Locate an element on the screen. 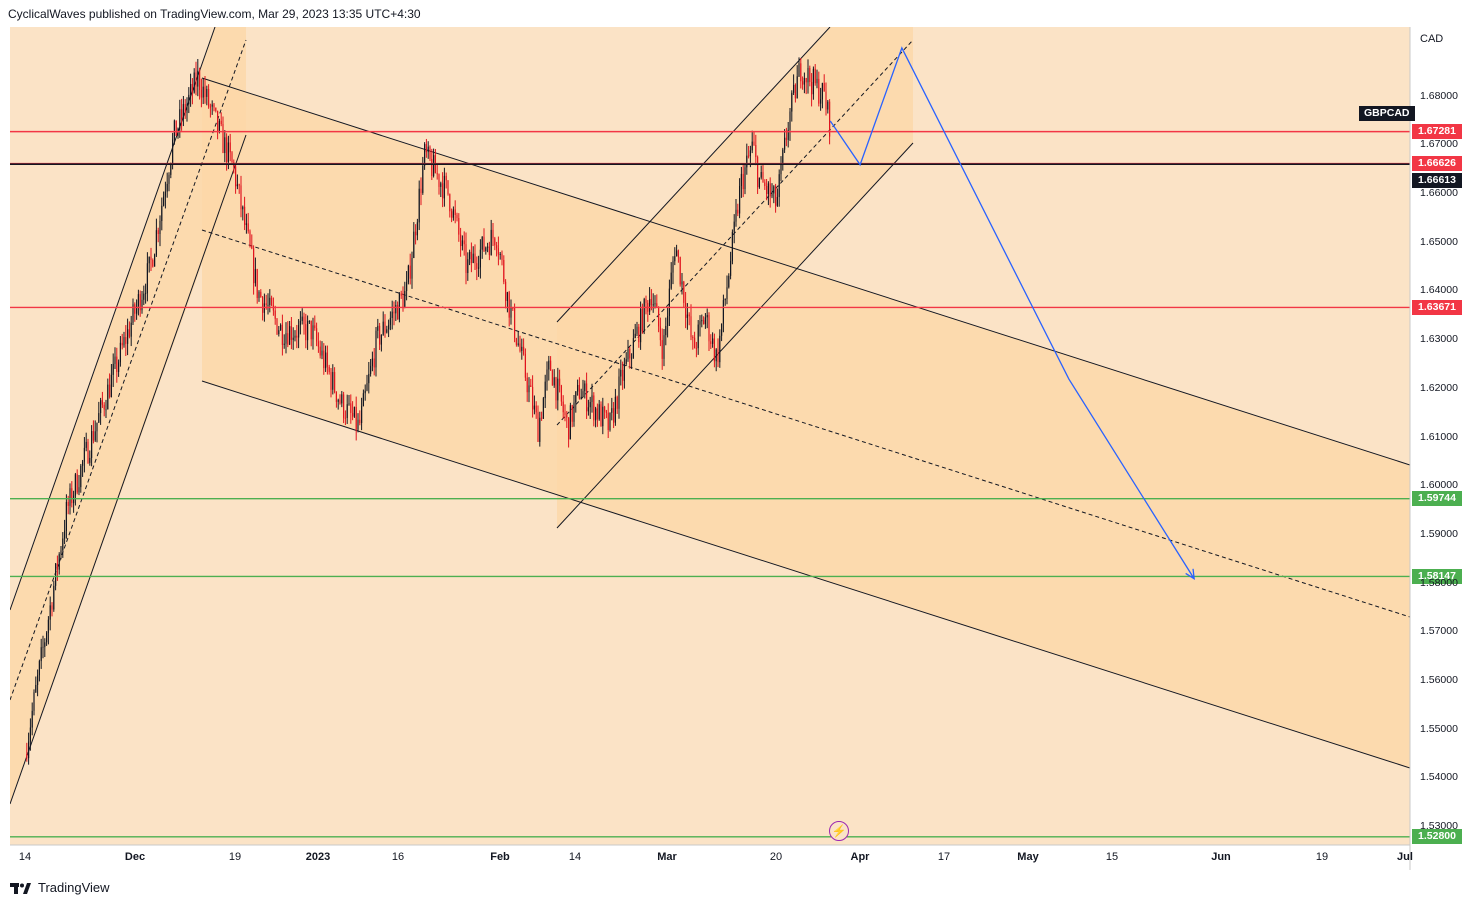 Image resolution: width=1478 pixels, height=907 pixels. y-tick-label: 1.62000 is located at coordinates (1439, 387).